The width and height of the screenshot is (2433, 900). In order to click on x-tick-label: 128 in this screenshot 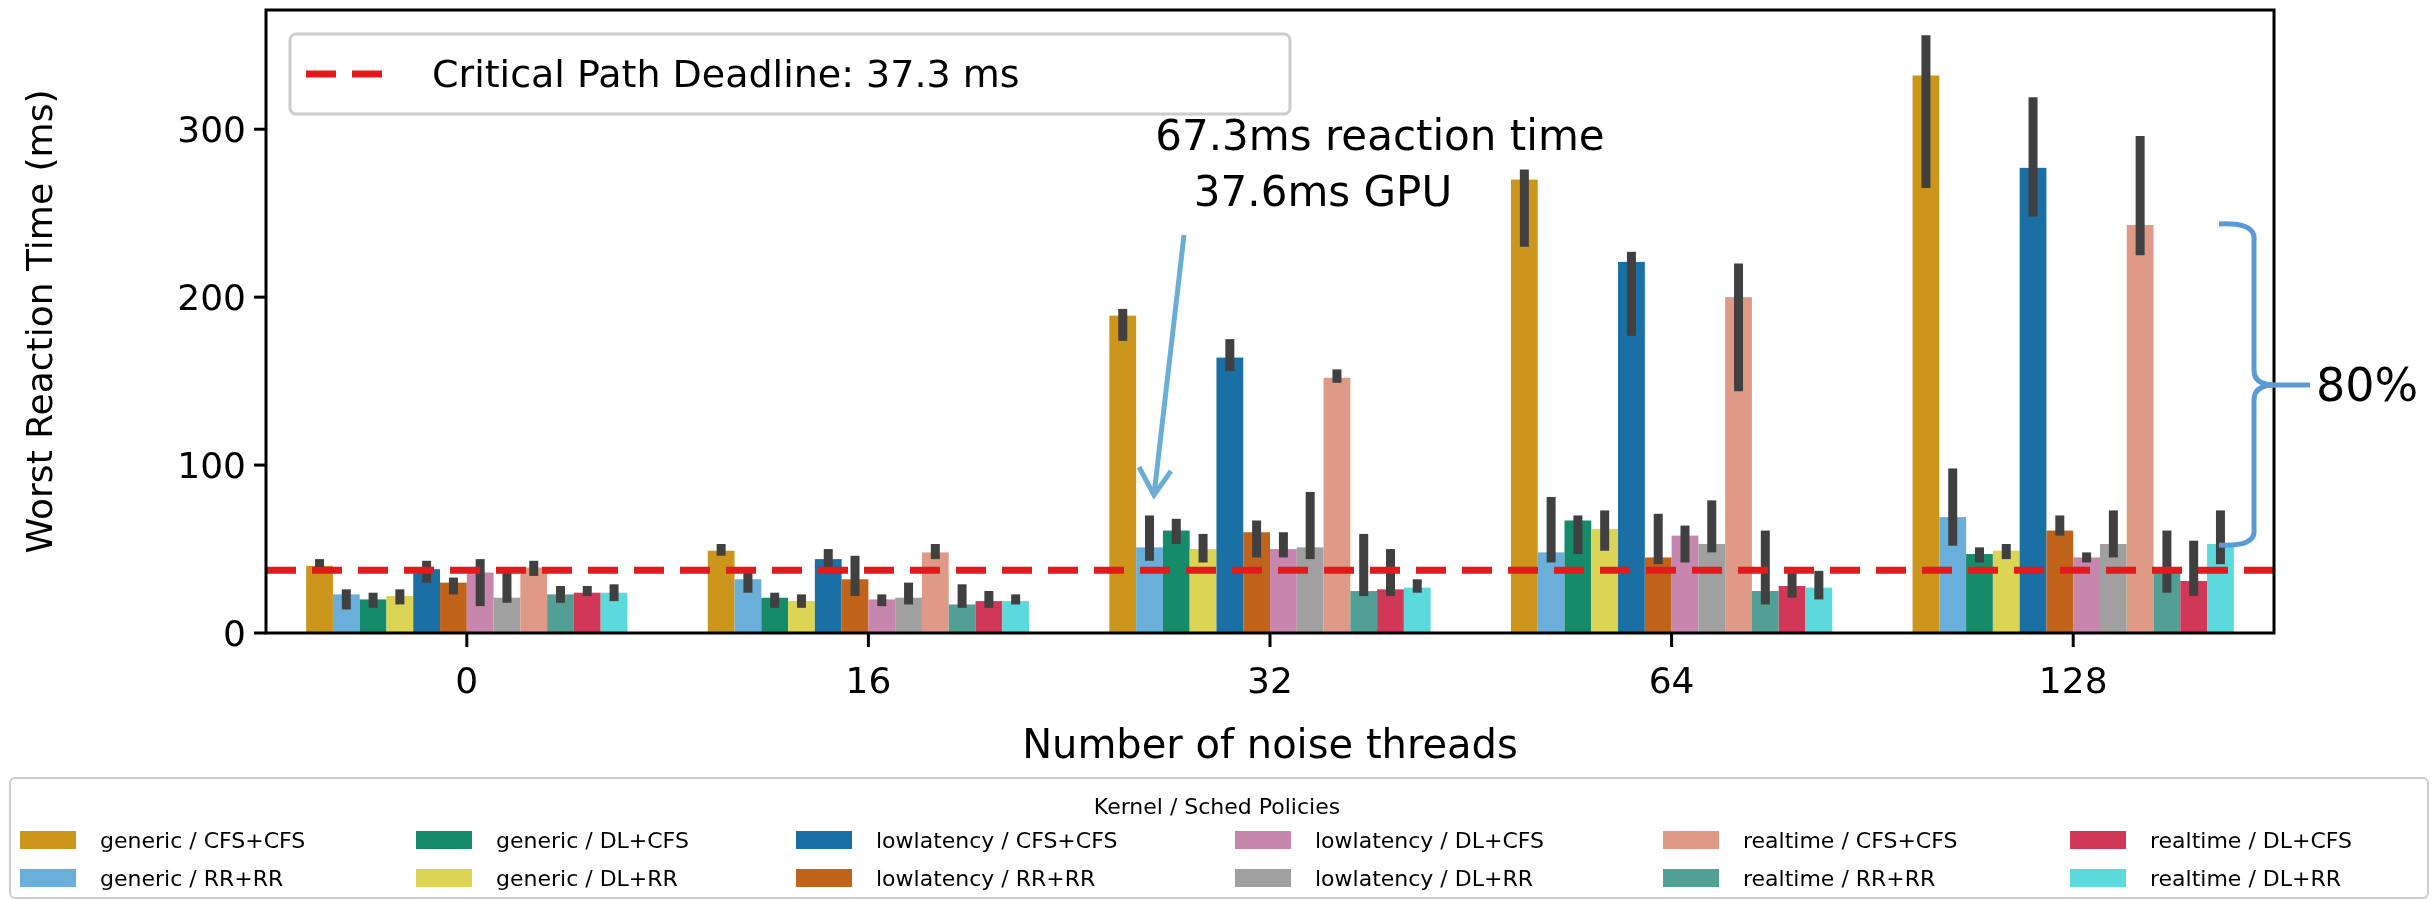, I will do `click(2073, 680)`.